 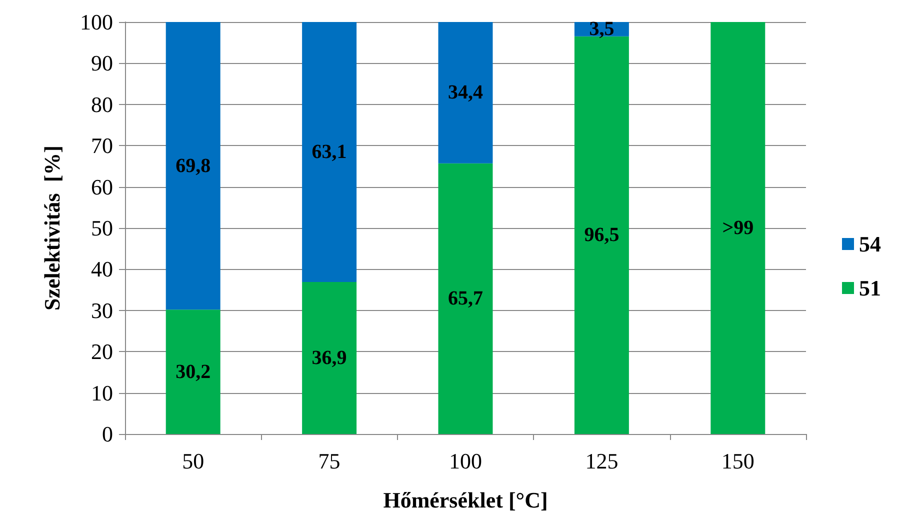 What do you see at coordinates (329, 461) in the screenshot?
I see `x-tick-label: 75` at bounding box center [329, 461].